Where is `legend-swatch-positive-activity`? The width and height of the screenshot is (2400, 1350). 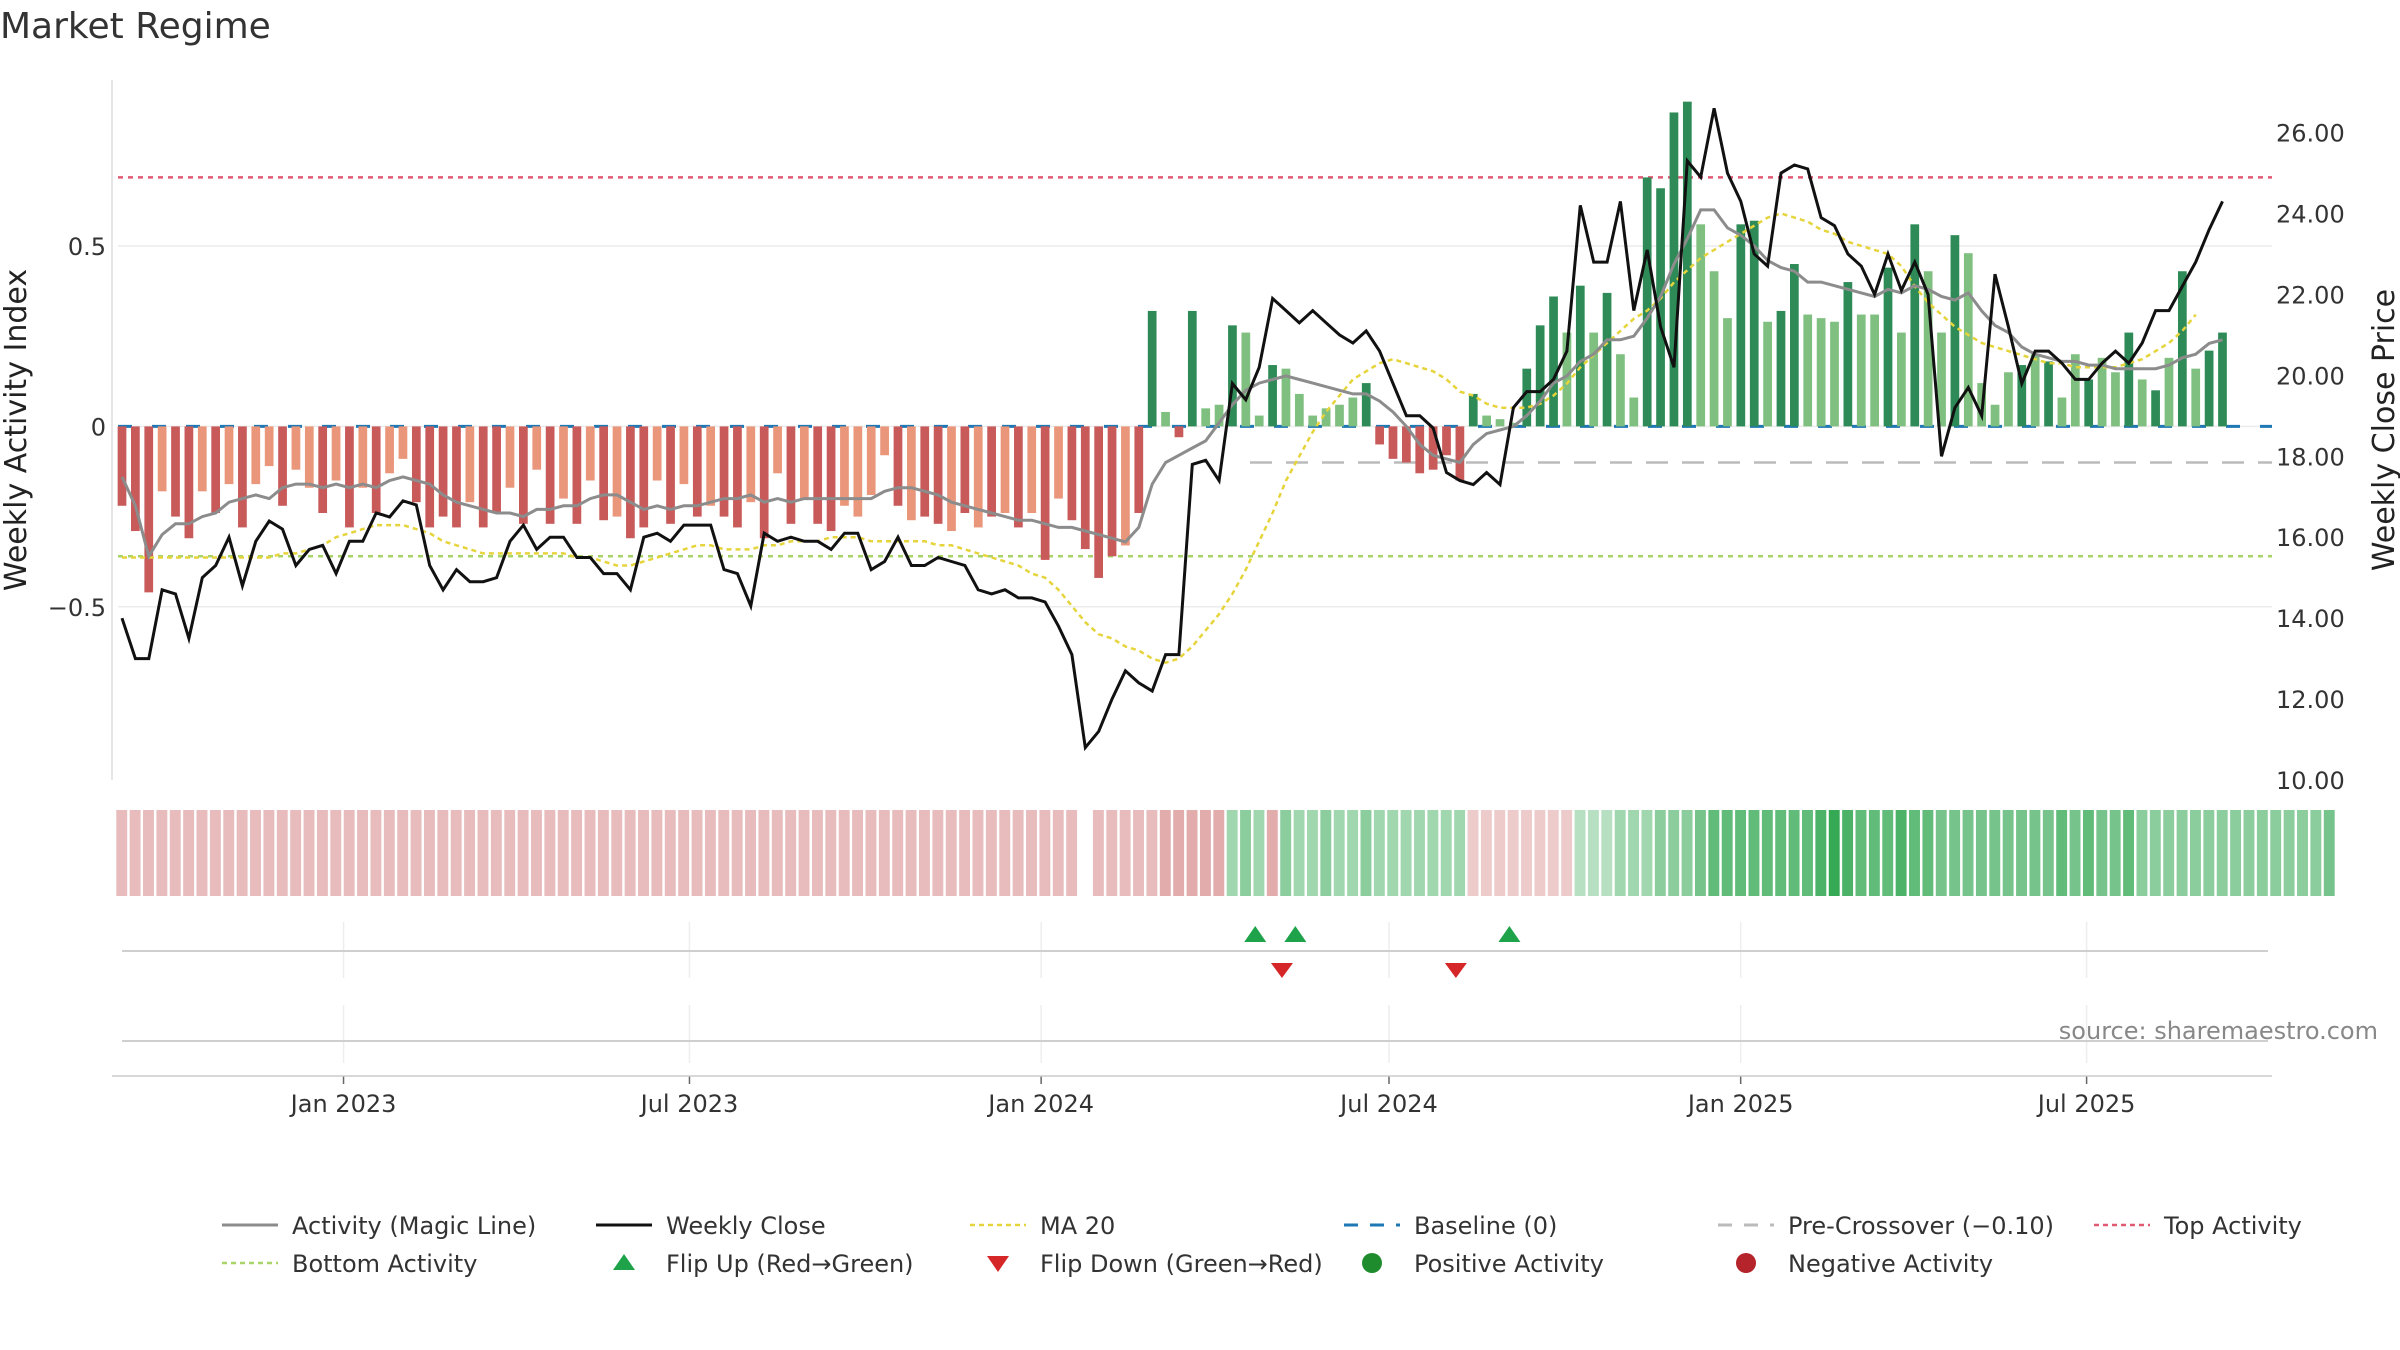
legend-swatch-positive-activity is located at coordinates (1372, 1263).